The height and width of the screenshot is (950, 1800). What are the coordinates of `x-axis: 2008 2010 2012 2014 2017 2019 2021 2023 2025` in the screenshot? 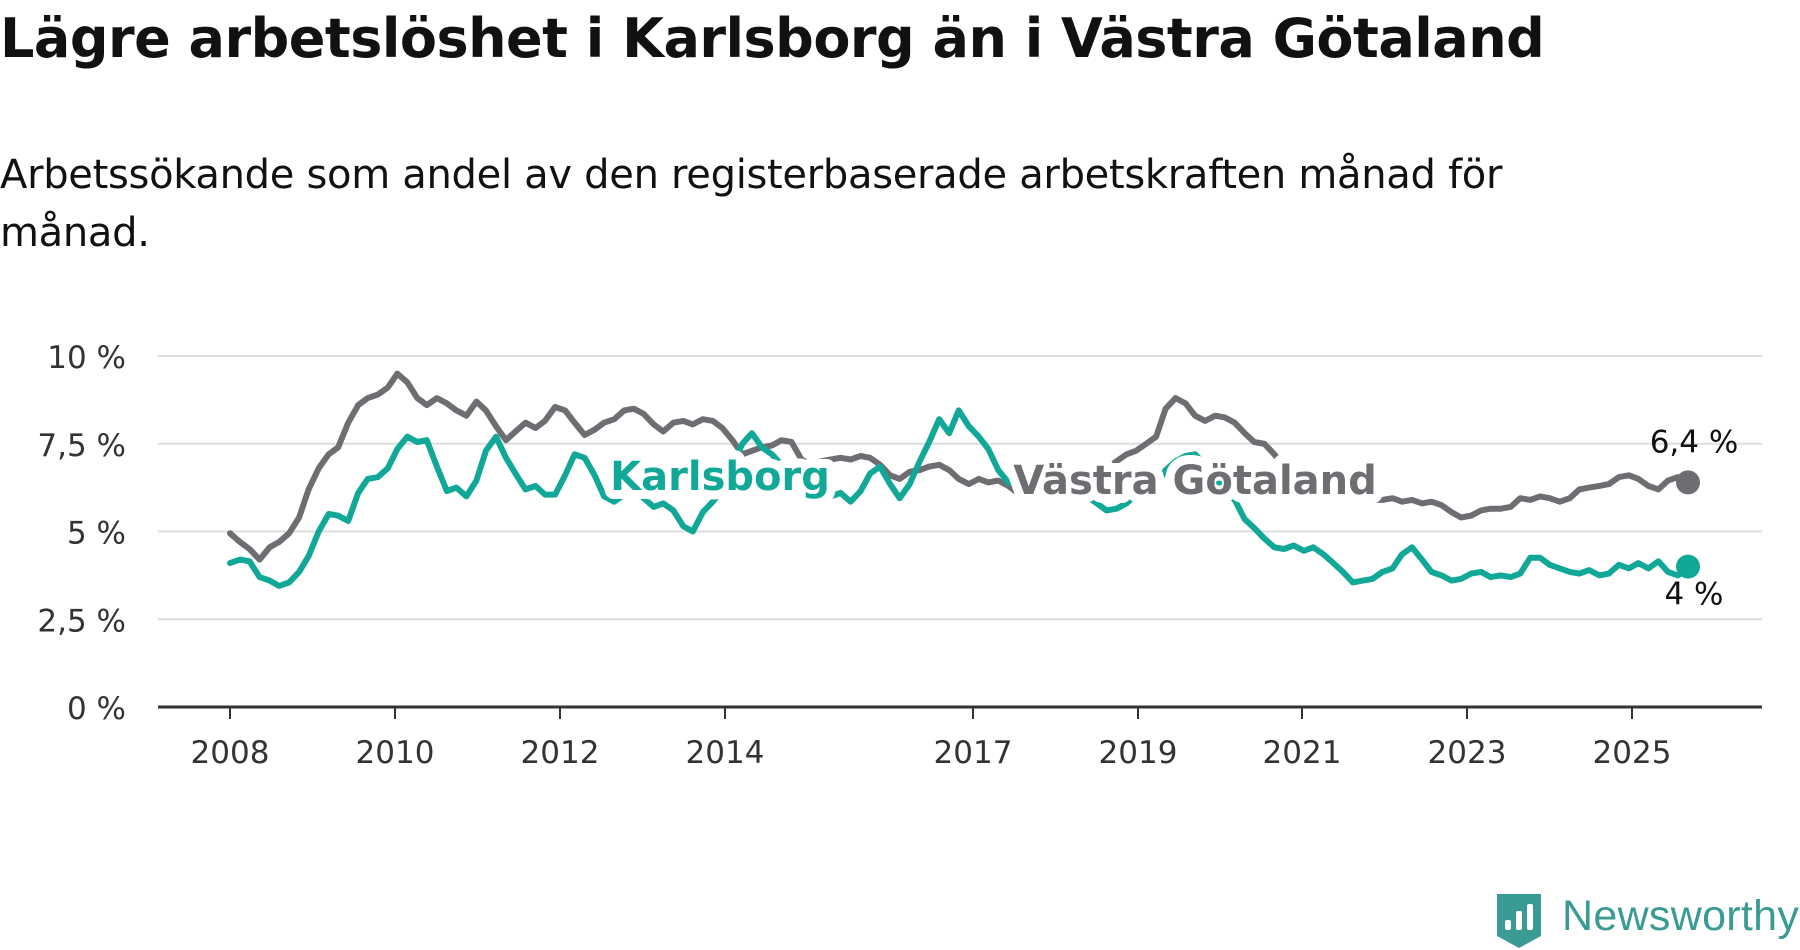 It's located at (960, 738).